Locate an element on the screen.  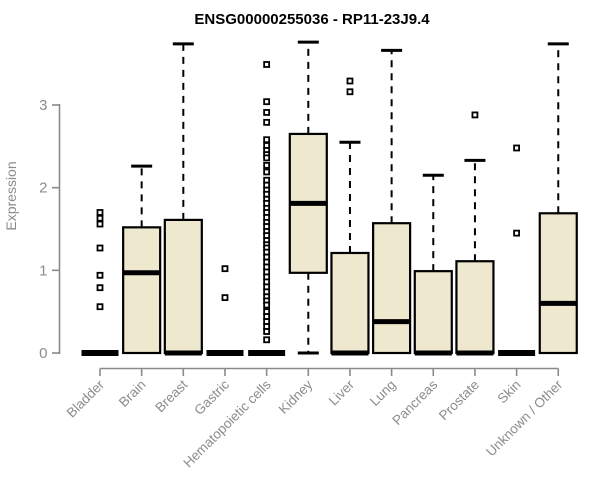
y-axis-tick-label: 2 is located at coordinates (43, 188).